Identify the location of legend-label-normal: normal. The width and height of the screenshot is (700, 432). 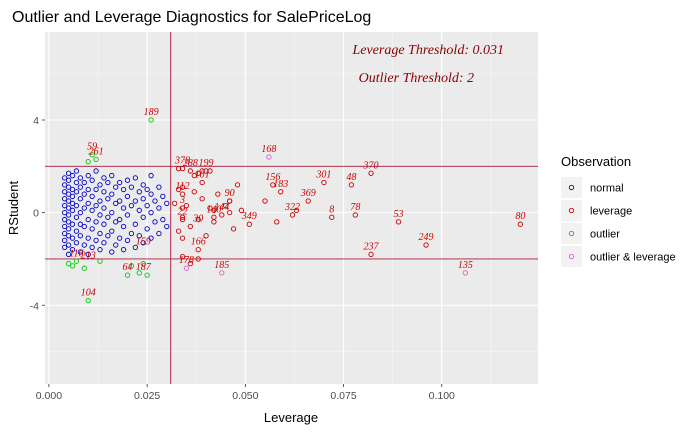
(607, 189).